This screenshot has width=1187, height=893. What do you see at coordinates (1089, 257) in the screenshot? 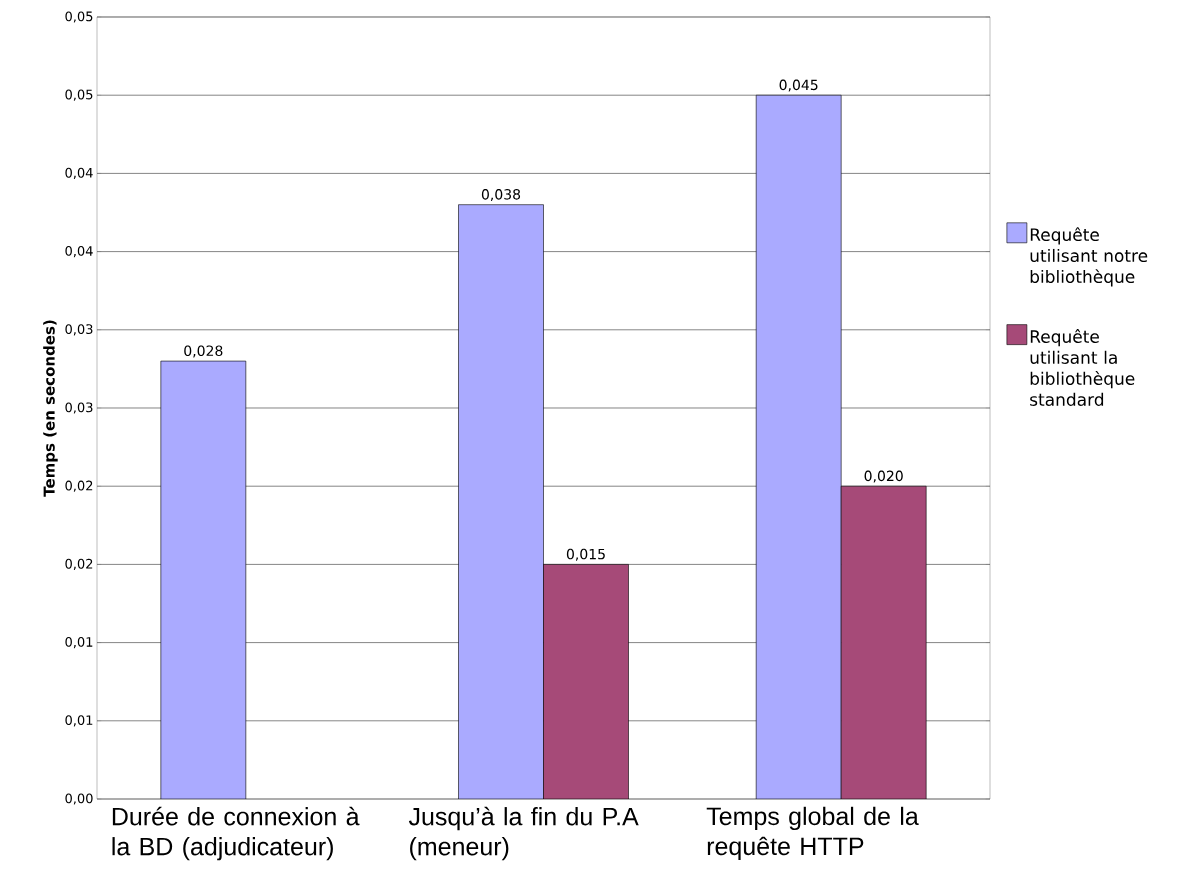
I see `legend-label: Requête utilisant notre bibliothèque` at bounding box center [1089, 257].